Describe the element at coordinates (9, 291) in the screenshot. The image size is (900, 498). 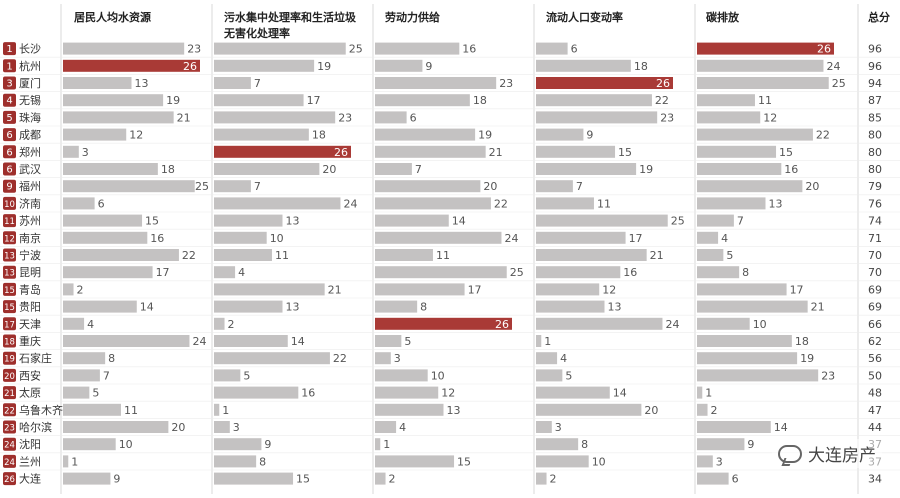
I see `rank-number: 15` at that location.